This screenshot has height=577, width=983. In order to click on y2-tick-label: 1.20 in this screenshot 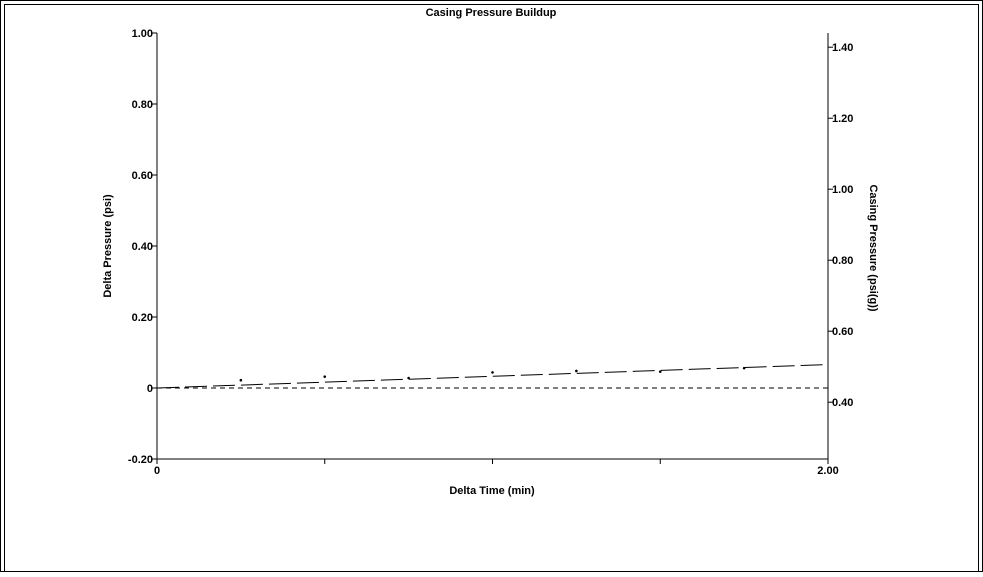, I will do `click(842, 119)`.